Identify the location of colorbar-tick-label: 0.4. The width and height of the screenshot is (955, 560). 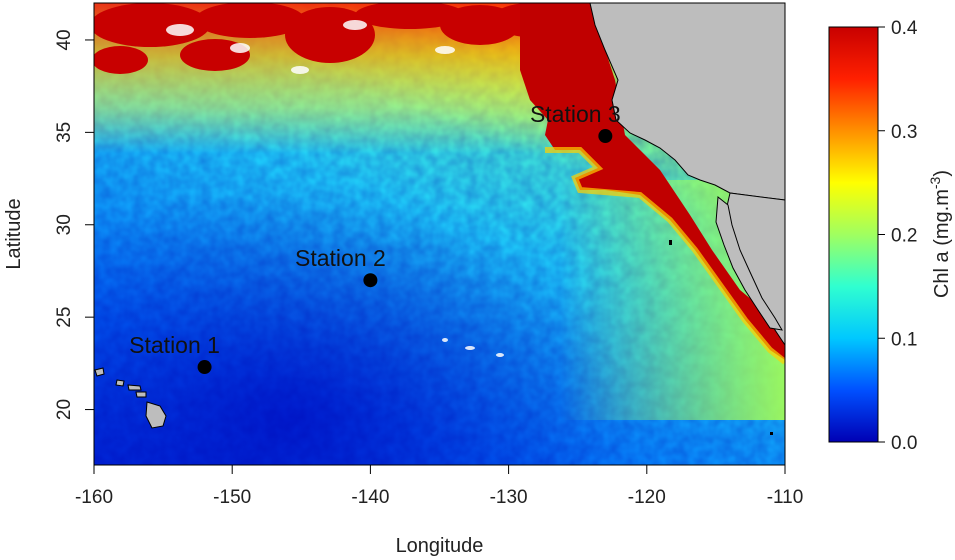
(904, 28).